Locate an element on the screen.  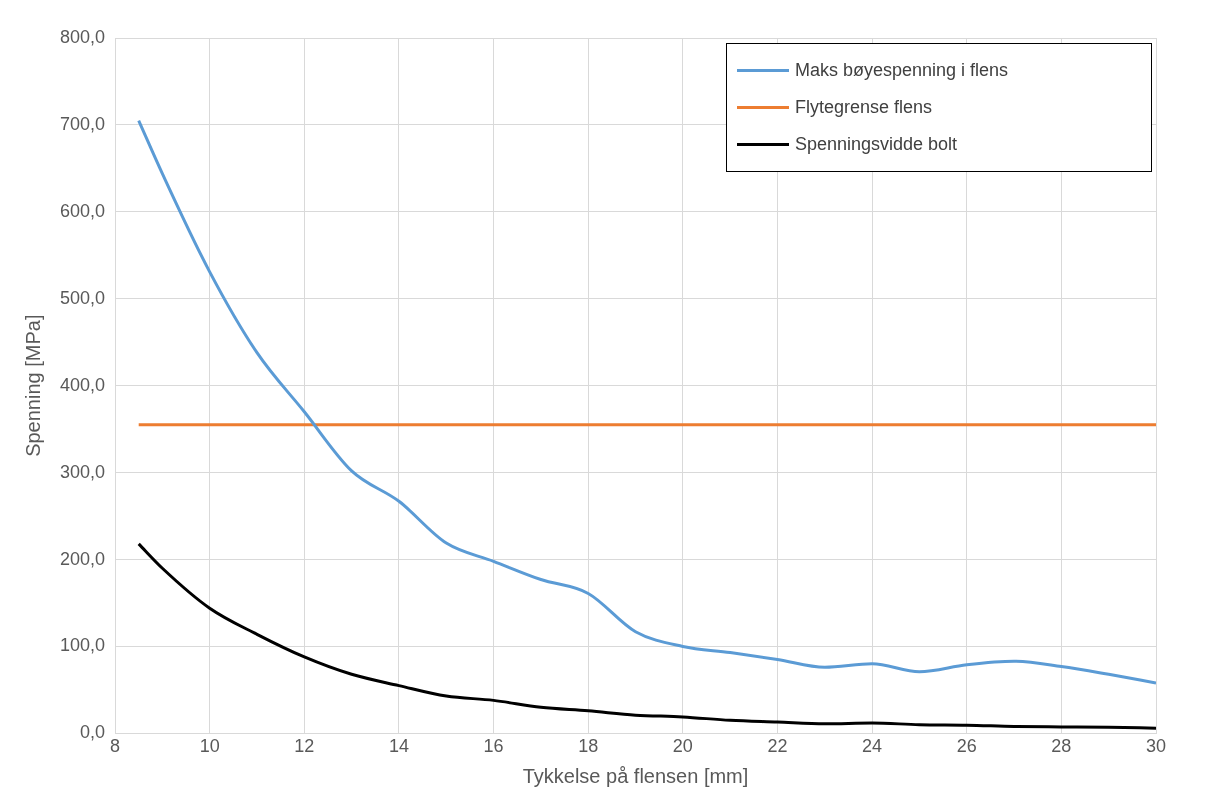
legend-label: Maks bøyespenning i flens is located at coordinates (902, 70).